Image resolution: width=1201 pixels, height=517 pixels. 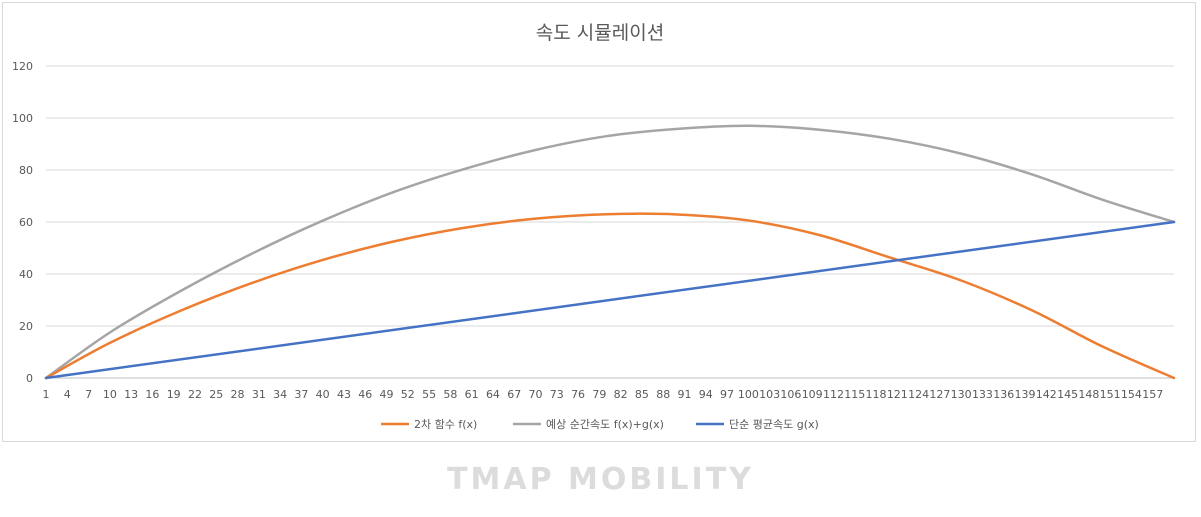 I want to click on x-tick-label: 10, so click(x=110, y=394).